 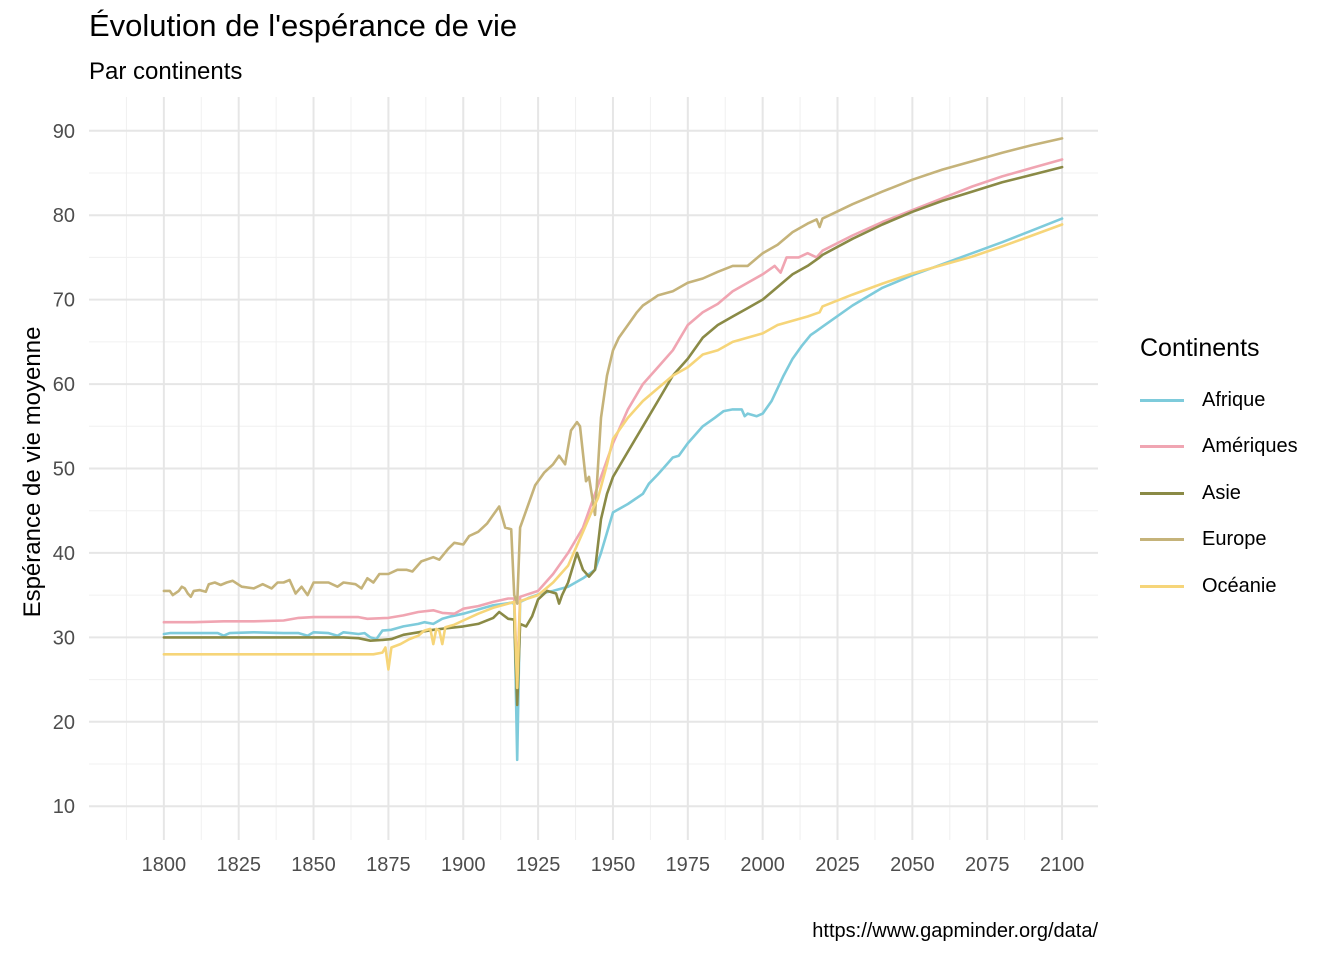 I want to click on legend-label: Afrique, so click(x=1234, y=399).